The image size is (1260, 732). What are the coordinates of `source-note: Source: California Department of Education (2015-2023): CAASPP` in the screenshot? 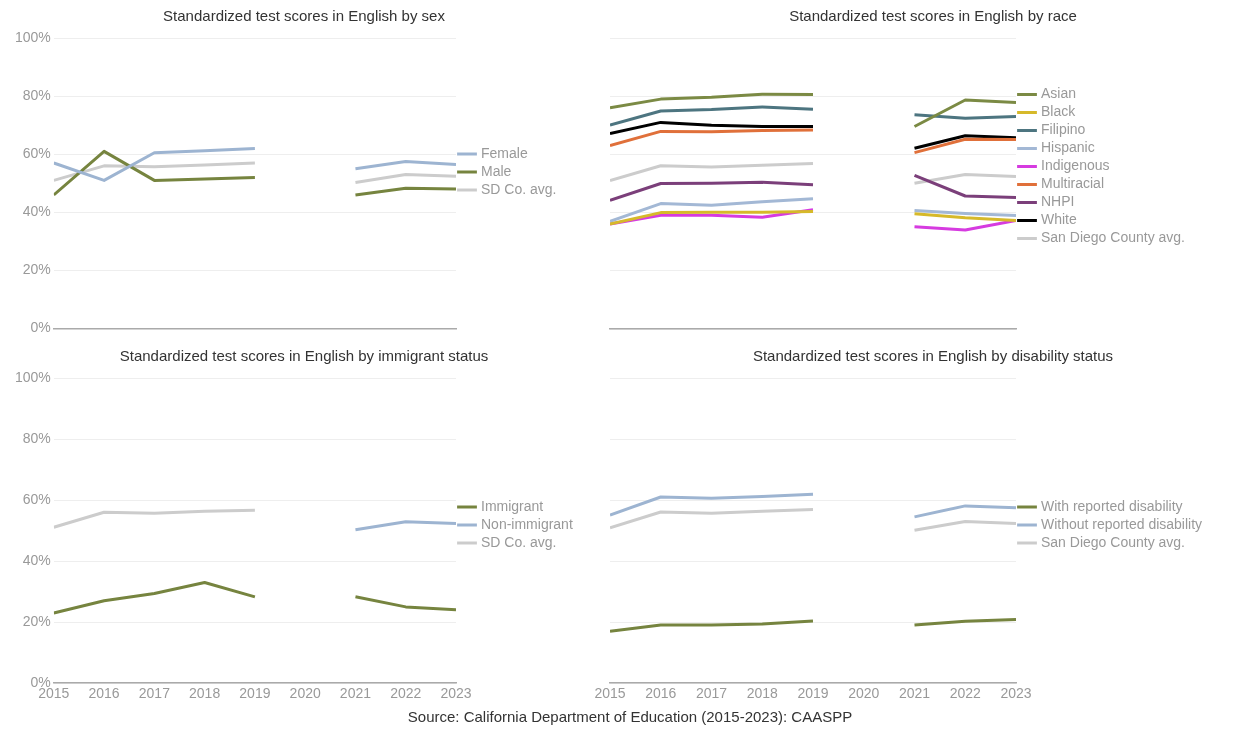 It's located at (630, 716).